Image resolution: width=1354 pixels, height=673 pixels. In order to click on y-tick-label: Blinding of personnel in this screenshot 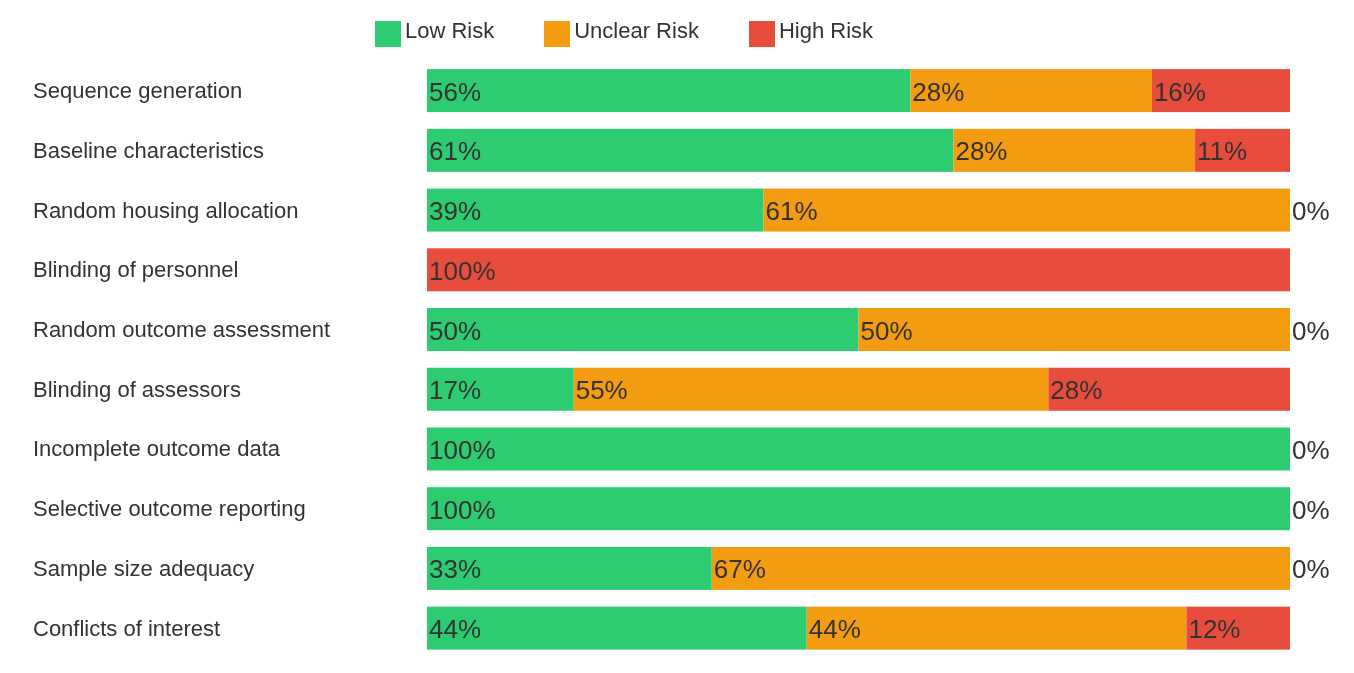, I will do `click(136, 270)`.